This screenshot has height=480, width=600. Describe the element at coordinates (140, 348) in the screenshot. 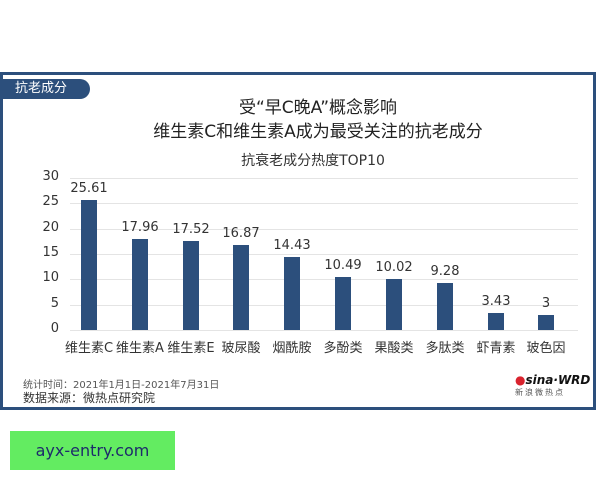

I see `x-category-label: 维生素A` at that location.